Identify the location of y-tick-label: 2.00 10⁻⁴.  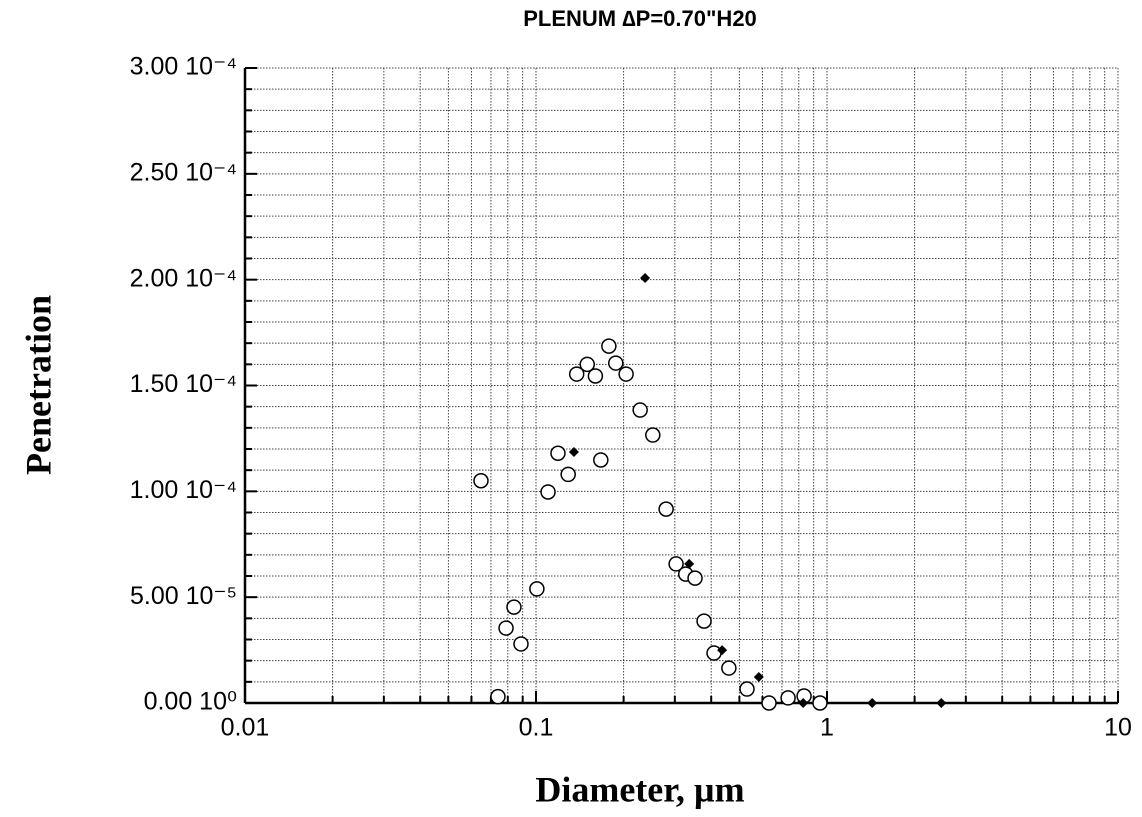
(183, 278).